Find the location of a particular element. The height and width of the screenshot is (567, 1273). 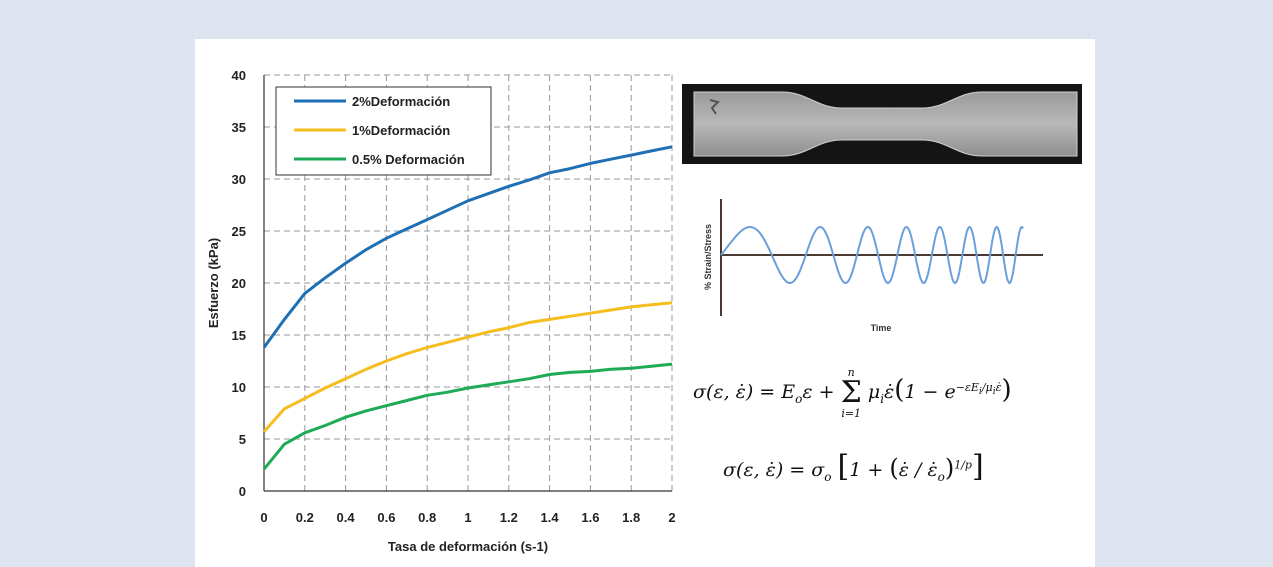

x-tick-label: 0.2 is located at coordinates (305, 517).